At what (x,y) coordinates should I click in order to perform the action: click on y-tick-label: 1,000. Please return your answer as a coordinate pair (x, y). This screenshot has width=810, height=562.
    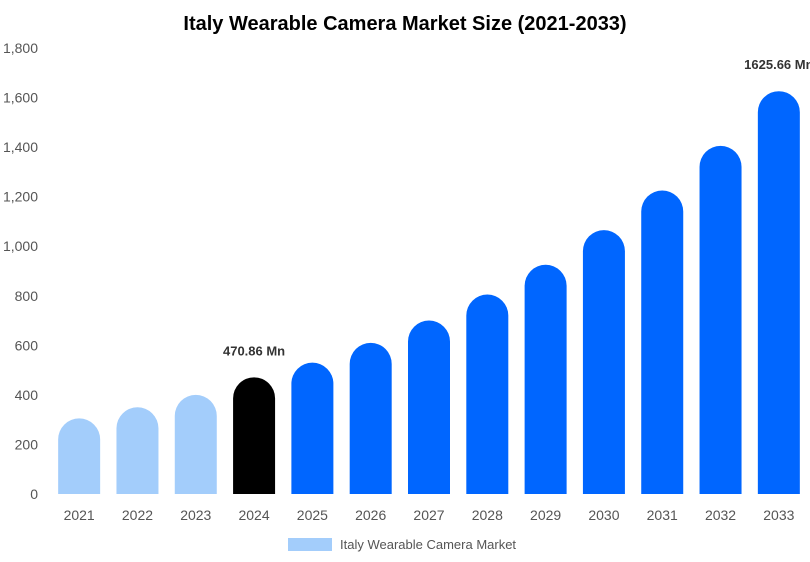
    Looking at the image, I should click on (20, 246).